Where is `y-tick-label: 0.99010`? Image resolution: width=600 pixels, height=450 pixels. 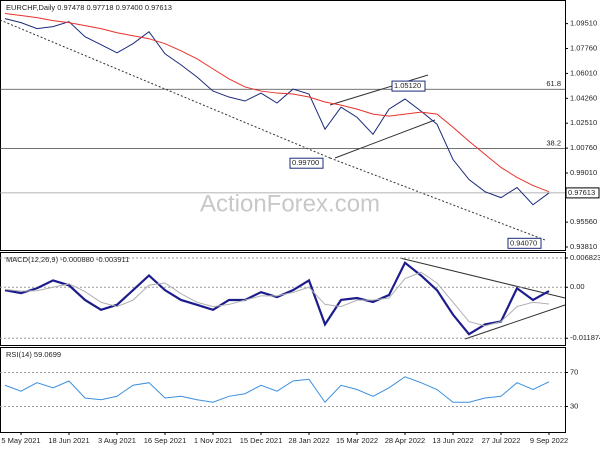
y-tick-label: 0.99010 is located at coordinates (583, 172).